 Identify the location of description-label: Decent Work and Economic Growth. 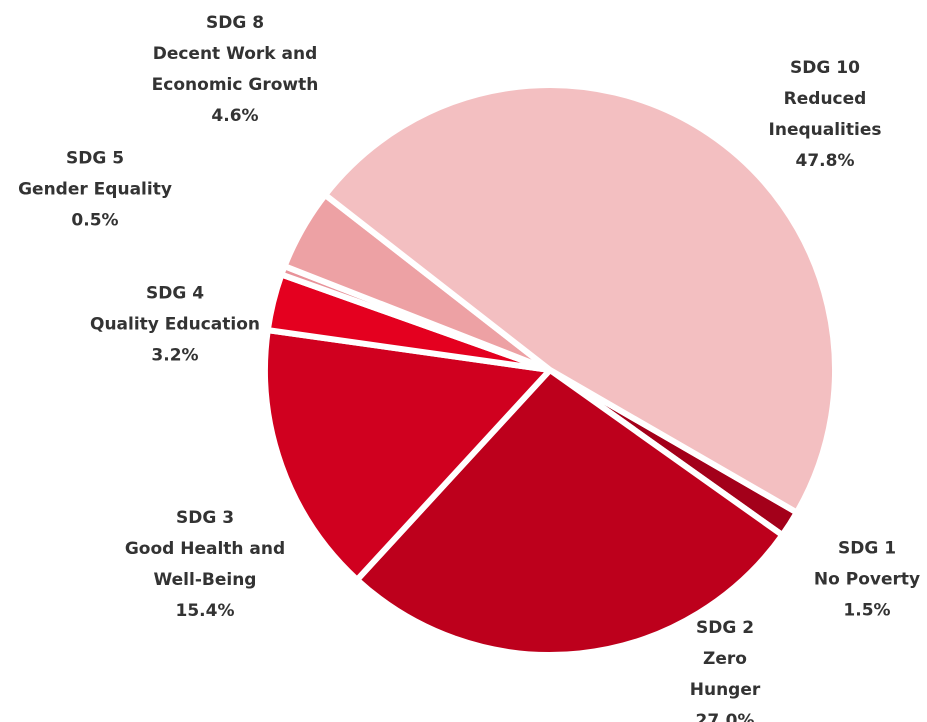
(235, 69).